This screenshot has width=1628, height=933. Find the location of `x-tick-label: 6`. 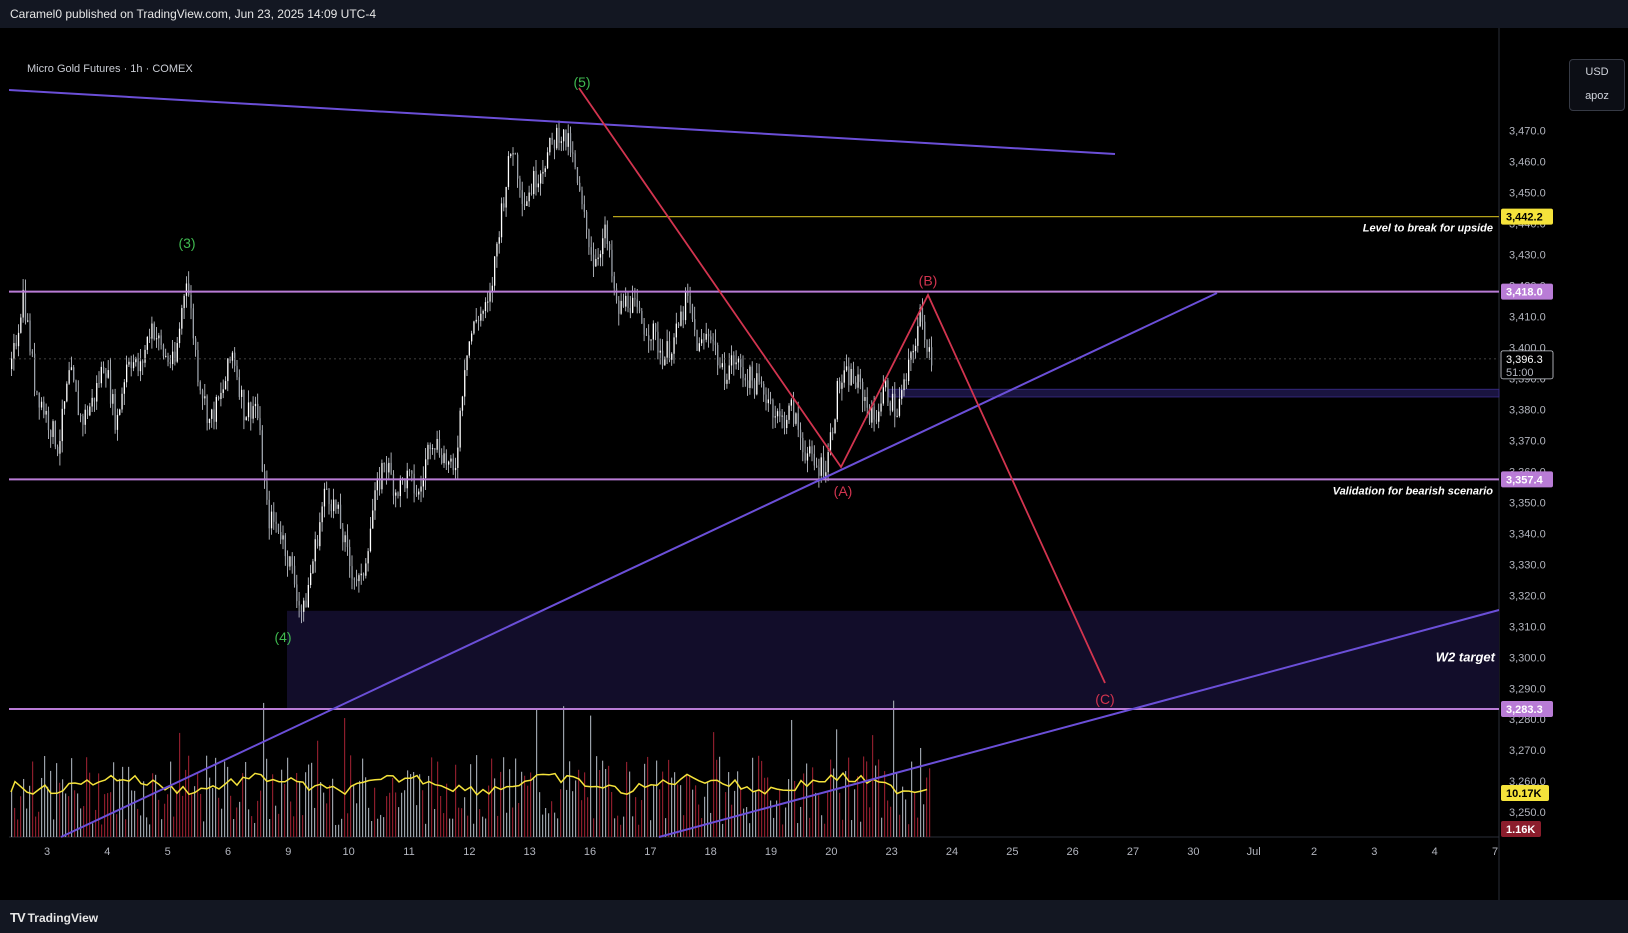

x-tick-label: 6 is located at coordinates (228, 852).